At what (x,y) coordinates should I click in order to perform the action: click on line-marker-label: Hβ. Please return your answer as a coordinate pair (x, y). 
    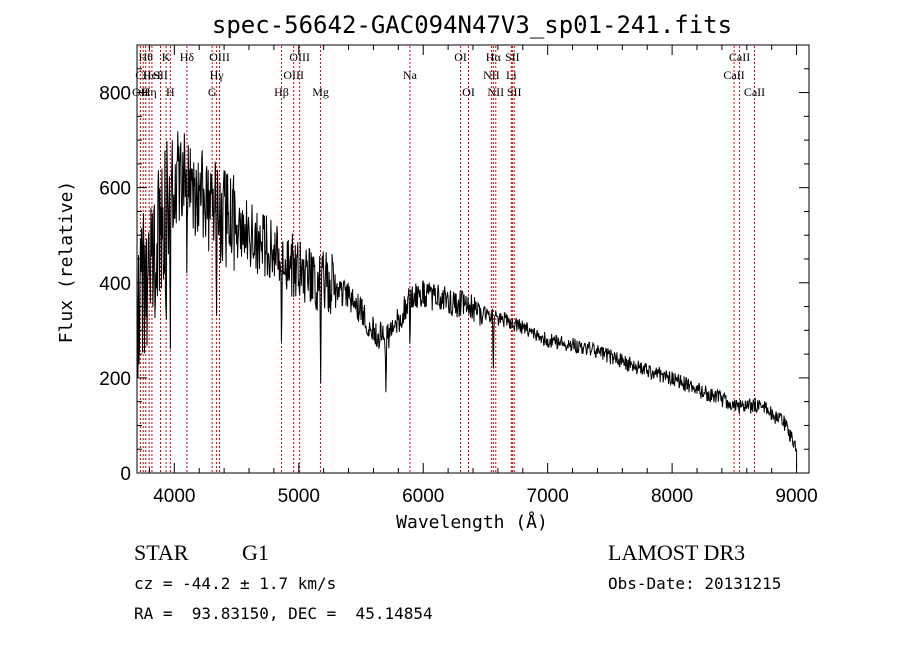
    Looking at the image, I should click on (281, 92).